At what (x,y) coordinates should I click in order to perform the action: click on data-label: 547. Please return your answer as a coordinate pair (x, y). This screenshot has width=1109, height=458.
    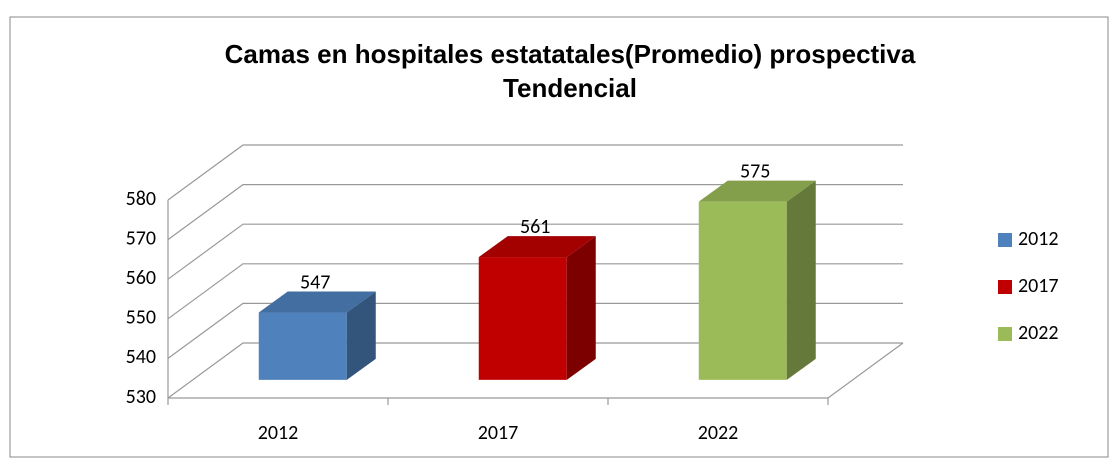
    Looking at the image, I should click on (315, 282).